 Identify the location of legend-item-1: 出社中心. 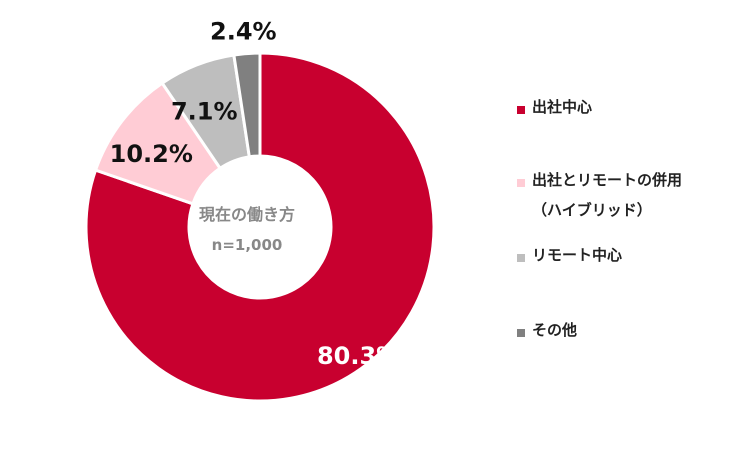
(554, 110).